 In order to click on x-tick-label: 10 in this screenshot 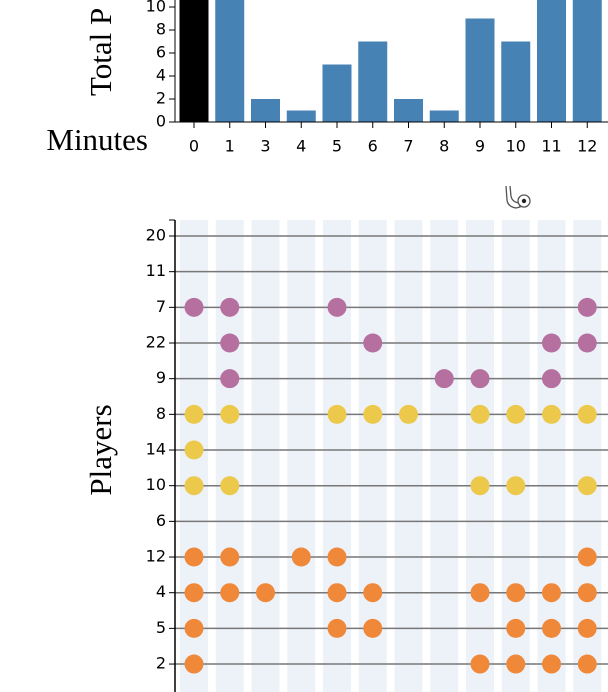, I will do `click(516, 146)`.